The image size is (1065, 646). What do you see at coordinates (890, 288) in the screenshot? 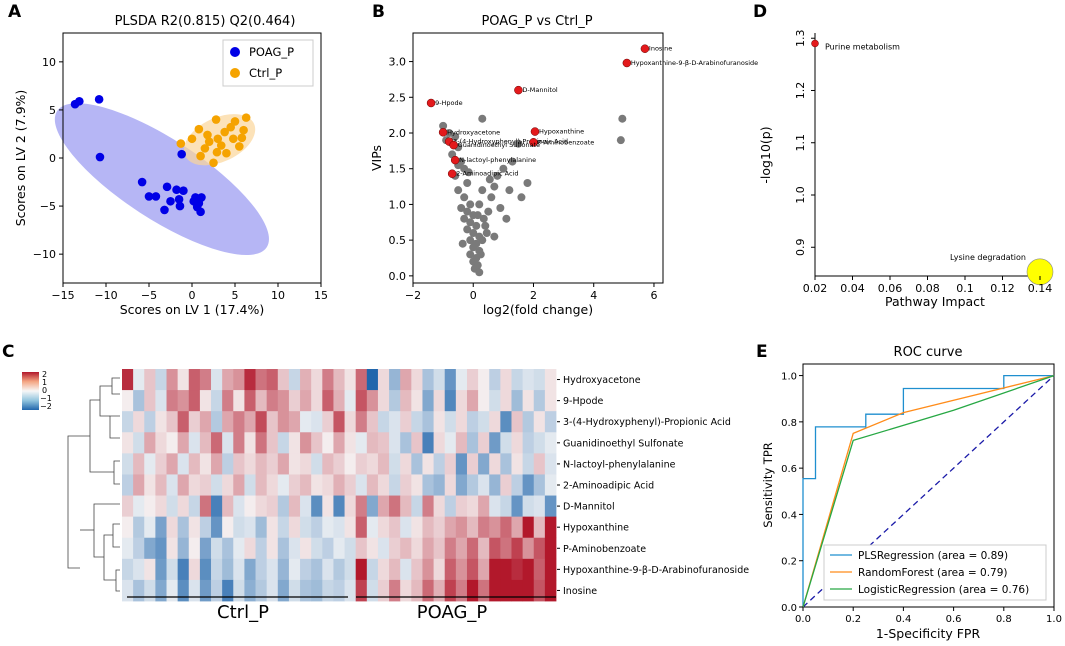
I see `x-tick-label: 0.06` at bounding box center [890, 288].